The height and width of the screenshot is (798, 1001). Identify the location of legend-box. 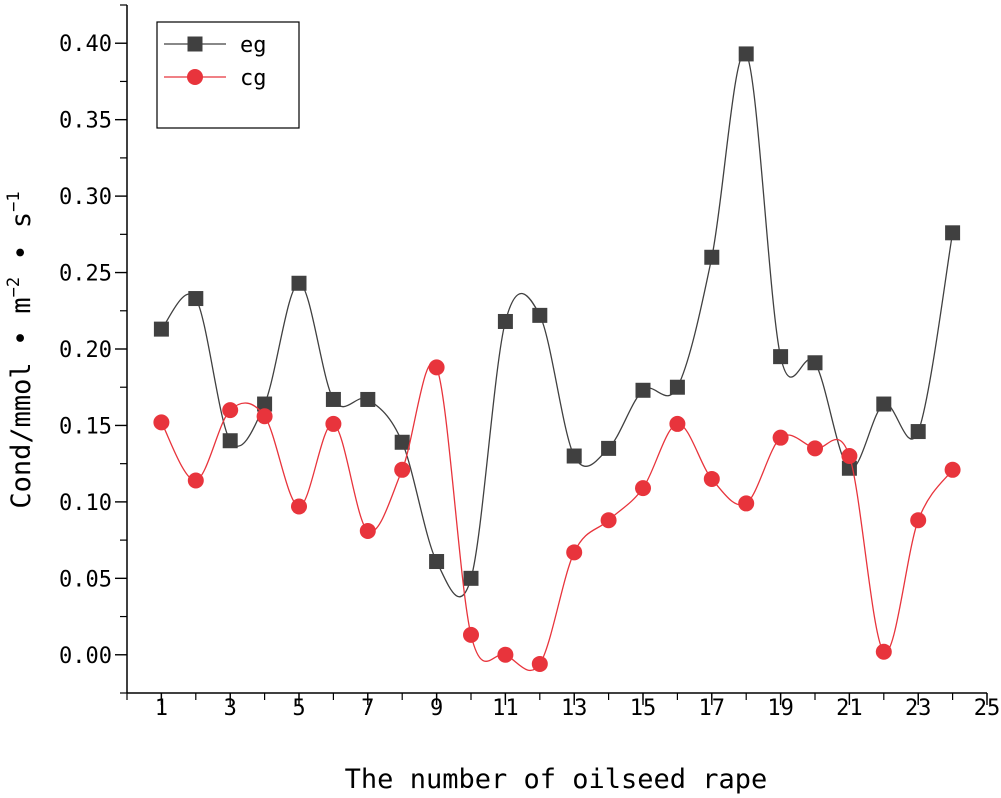
(228, 75).